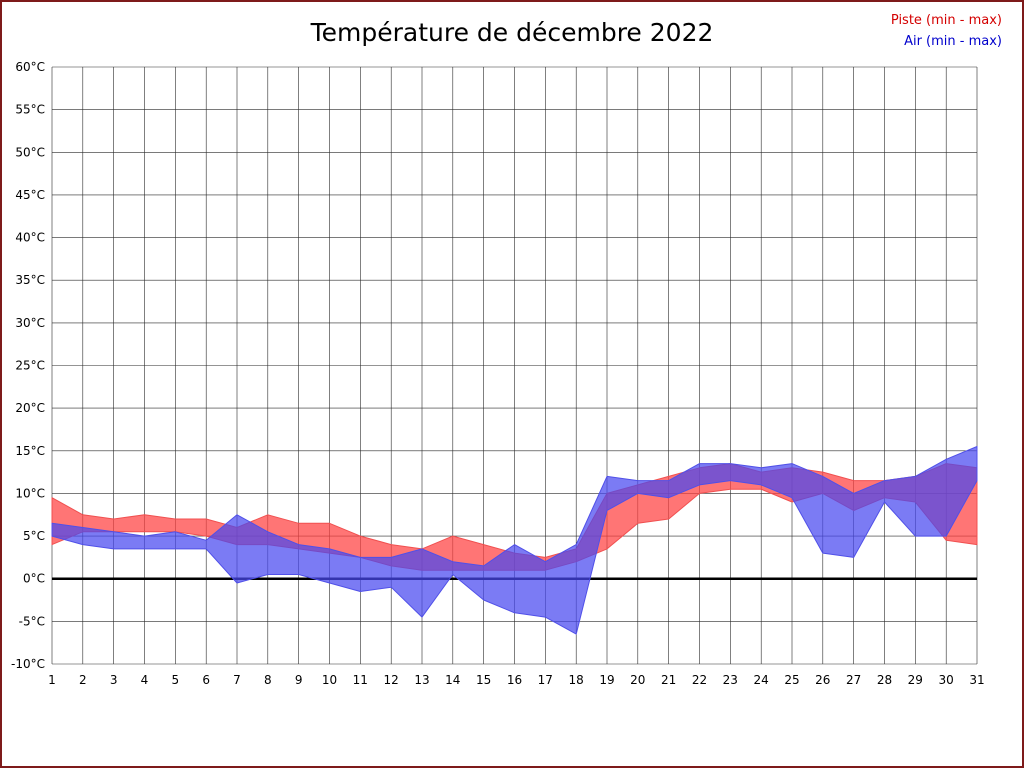 This screenshot has width=1024, height=768. What do you see at coordinates (514, 680) in the screenshot?
I see `x-tick-label: 16` at bounding box center [514, 680].